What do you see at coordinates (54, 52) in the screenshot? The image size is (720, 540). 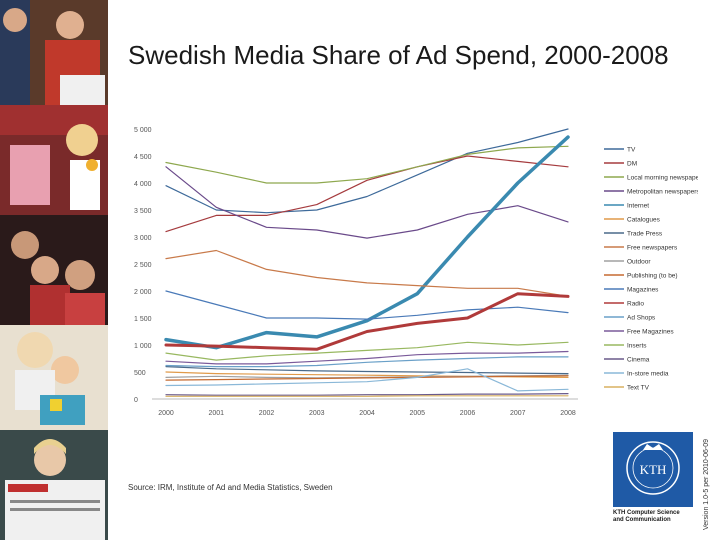 I see `photo-newspaper-readers` at bounding box center [54, 52].